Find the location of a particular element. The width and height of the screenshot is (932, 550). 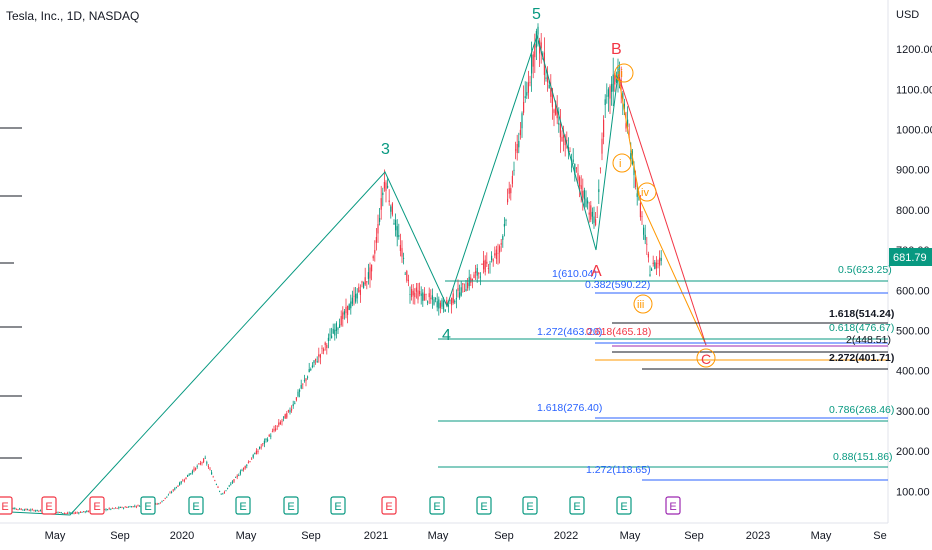

fib-label-088: 0.88(151.86) is located at coordinates (863, 457).